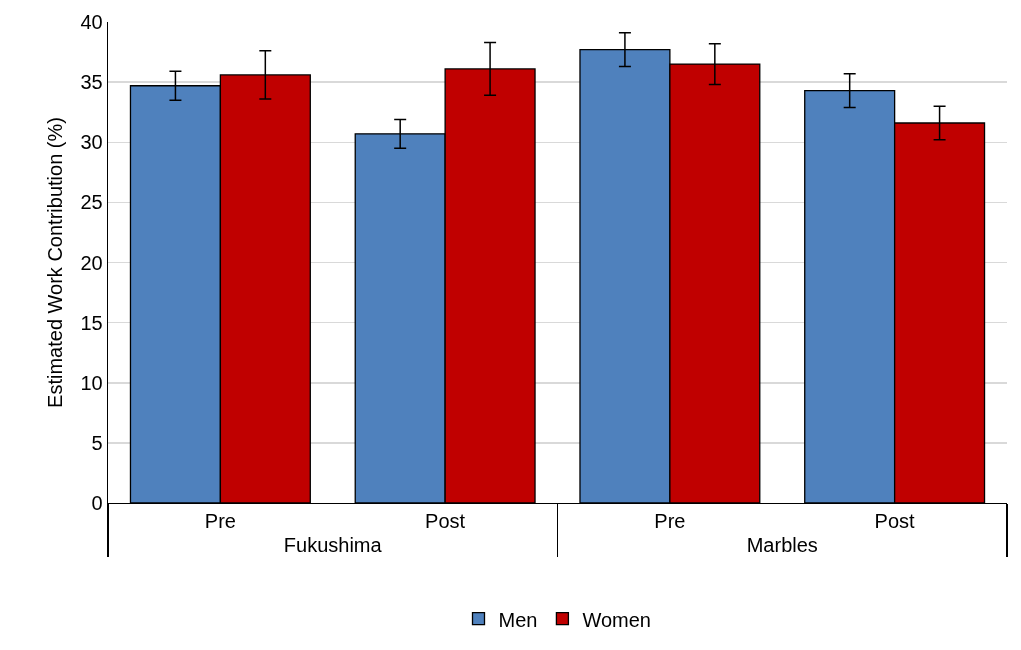 Image resolution: width=1021 pixels, height=650 pixels. Describe the element at coordinates (91, 262) in the screenshot. I see `y-tick-label: 20` at that location.